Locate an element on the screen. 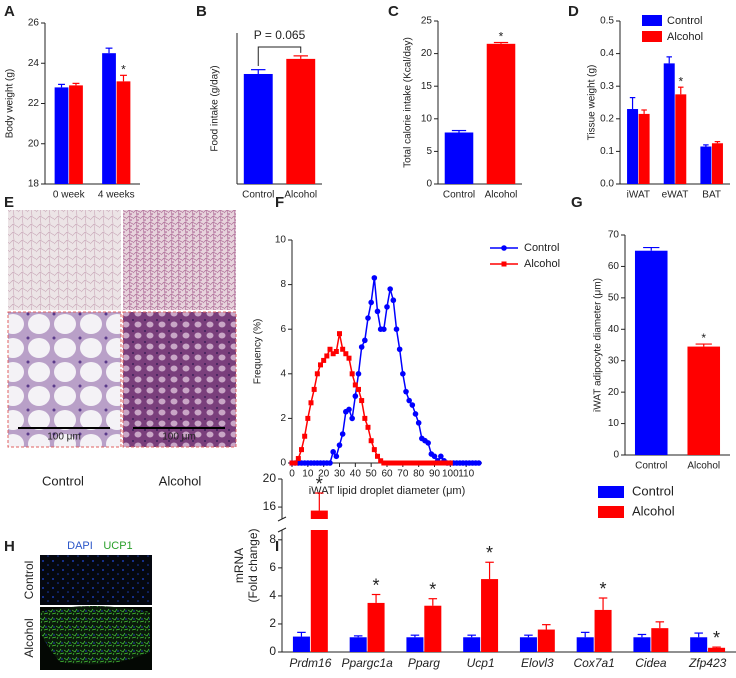 The height and width of the screenshot is (678, 736). x-tick-label: 100 is located at coordinates (450, 474).